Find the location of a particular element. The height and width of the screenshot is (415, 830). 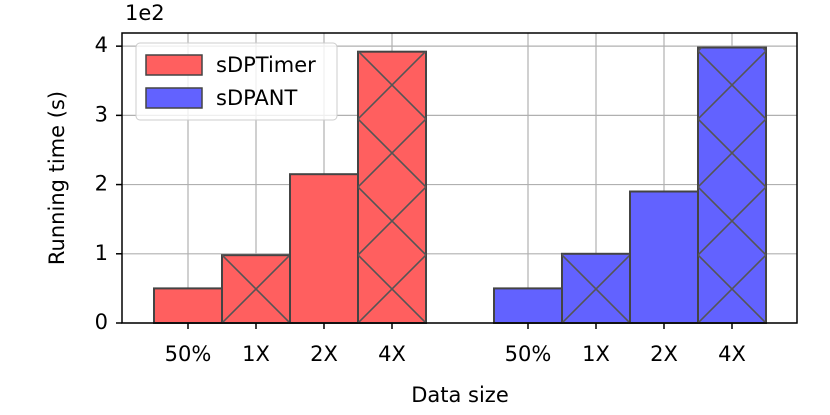

legend-label: sDPTimer is located at coordinates (266, 65).